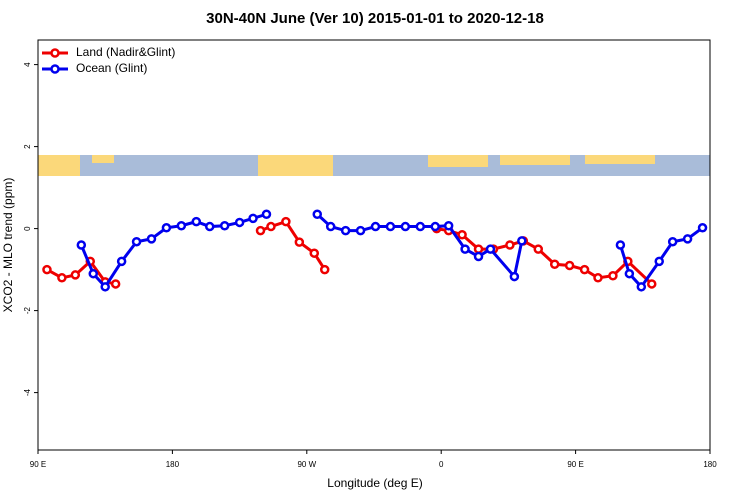 This screenshot has width=750, height=500. Describe the element at coordinates (27, 146) in the screenshot. I see `y-tick-label: 2` at that location.